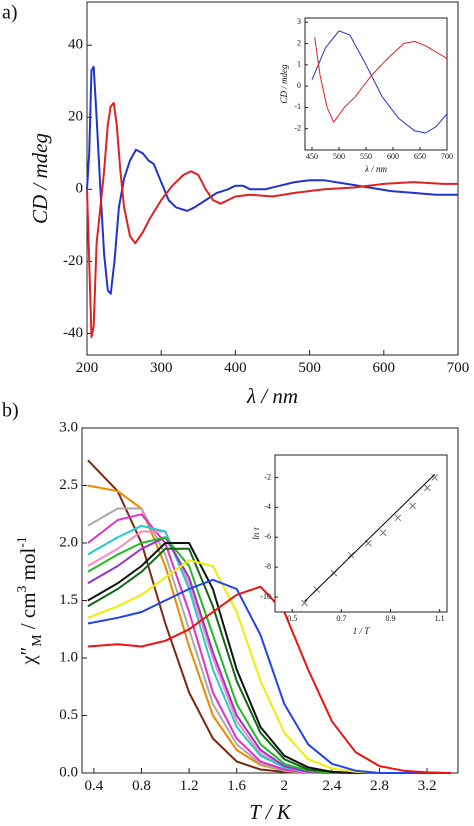 Image resolution: width=474 pixels, height=826 pixels. Describe the element at coordinates (28, 613) in the screenshot. I see `label-part: / cm` at that location.